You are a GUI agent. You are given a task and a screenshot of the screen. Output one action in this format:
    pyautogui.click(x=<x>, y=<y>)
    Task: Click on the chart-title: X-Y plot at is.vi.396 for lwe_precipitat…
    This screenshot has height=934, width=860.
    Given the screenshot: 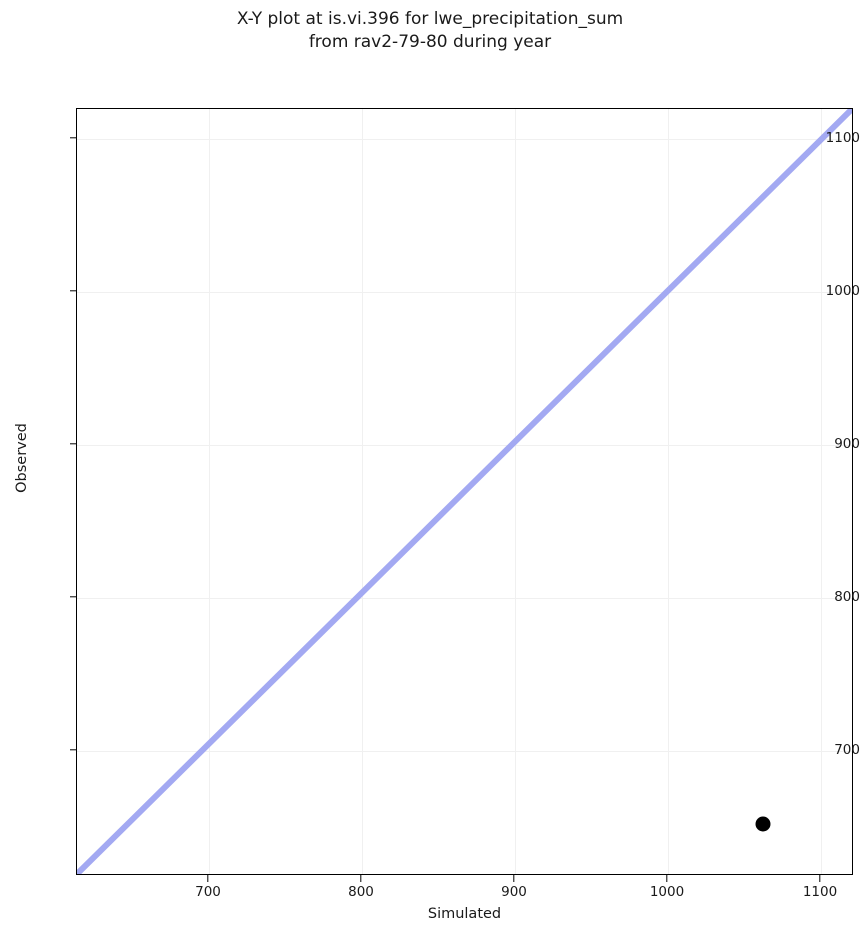 What is the action you would take?
    pyautogui.click(x=430, y=30)
    